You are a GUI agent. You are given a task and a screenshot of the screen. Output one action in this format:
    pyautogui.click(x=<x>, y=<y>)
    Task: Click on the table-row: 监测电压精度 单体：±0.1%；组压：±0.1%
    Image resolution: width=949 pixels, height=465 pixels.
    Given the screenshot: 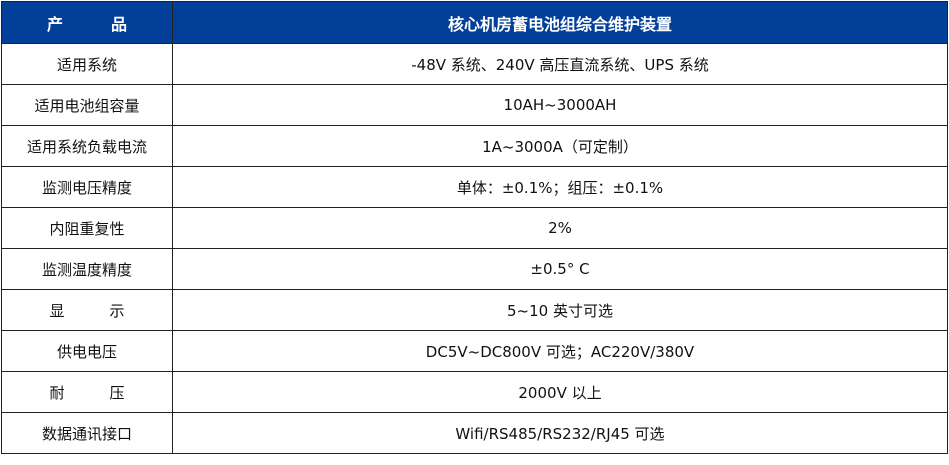 What is the action you would take?
    pyautogui.click(x=474, y=187)
    